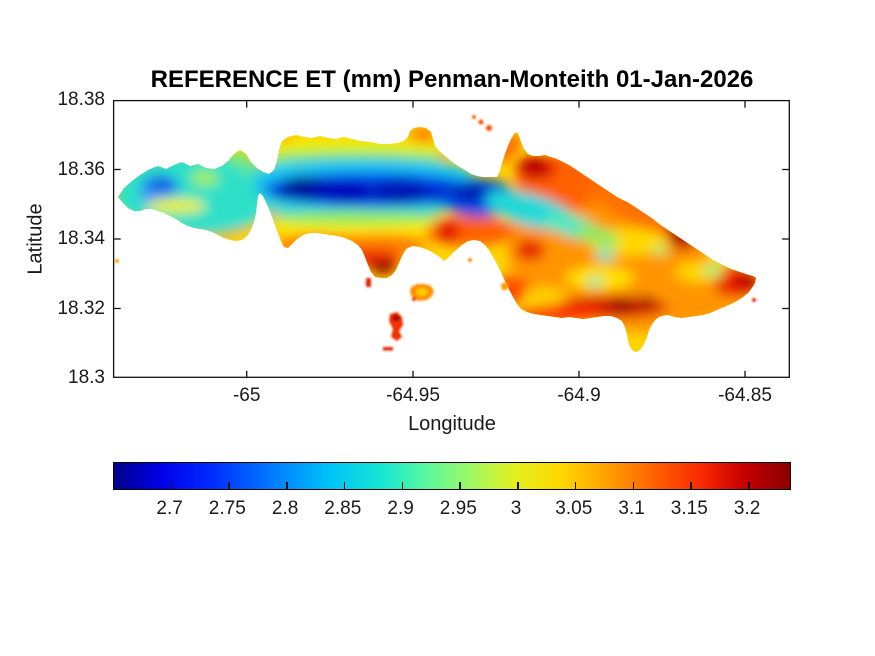 The width and height of the screenshot is (875, 656). I want to click on x-tick-label: -64.9, so click(579, 395).